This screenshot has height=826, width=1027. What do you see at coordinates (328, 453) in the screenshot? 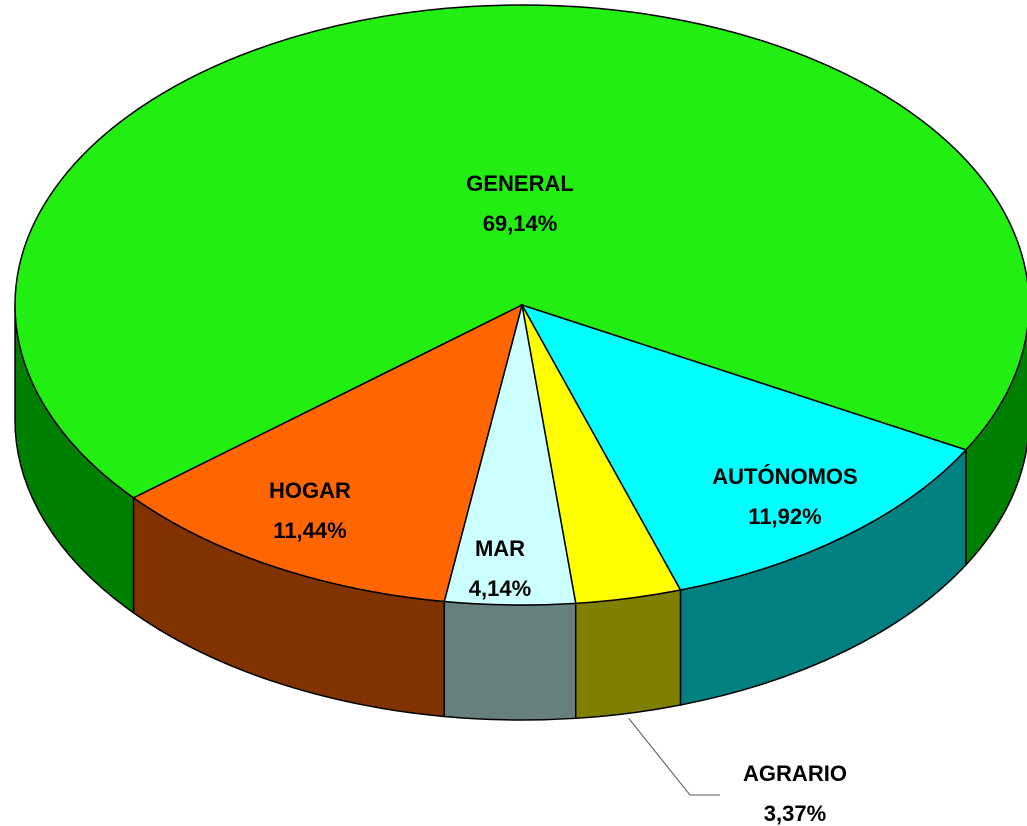
I see `slice` at bounding box center [328, 453].